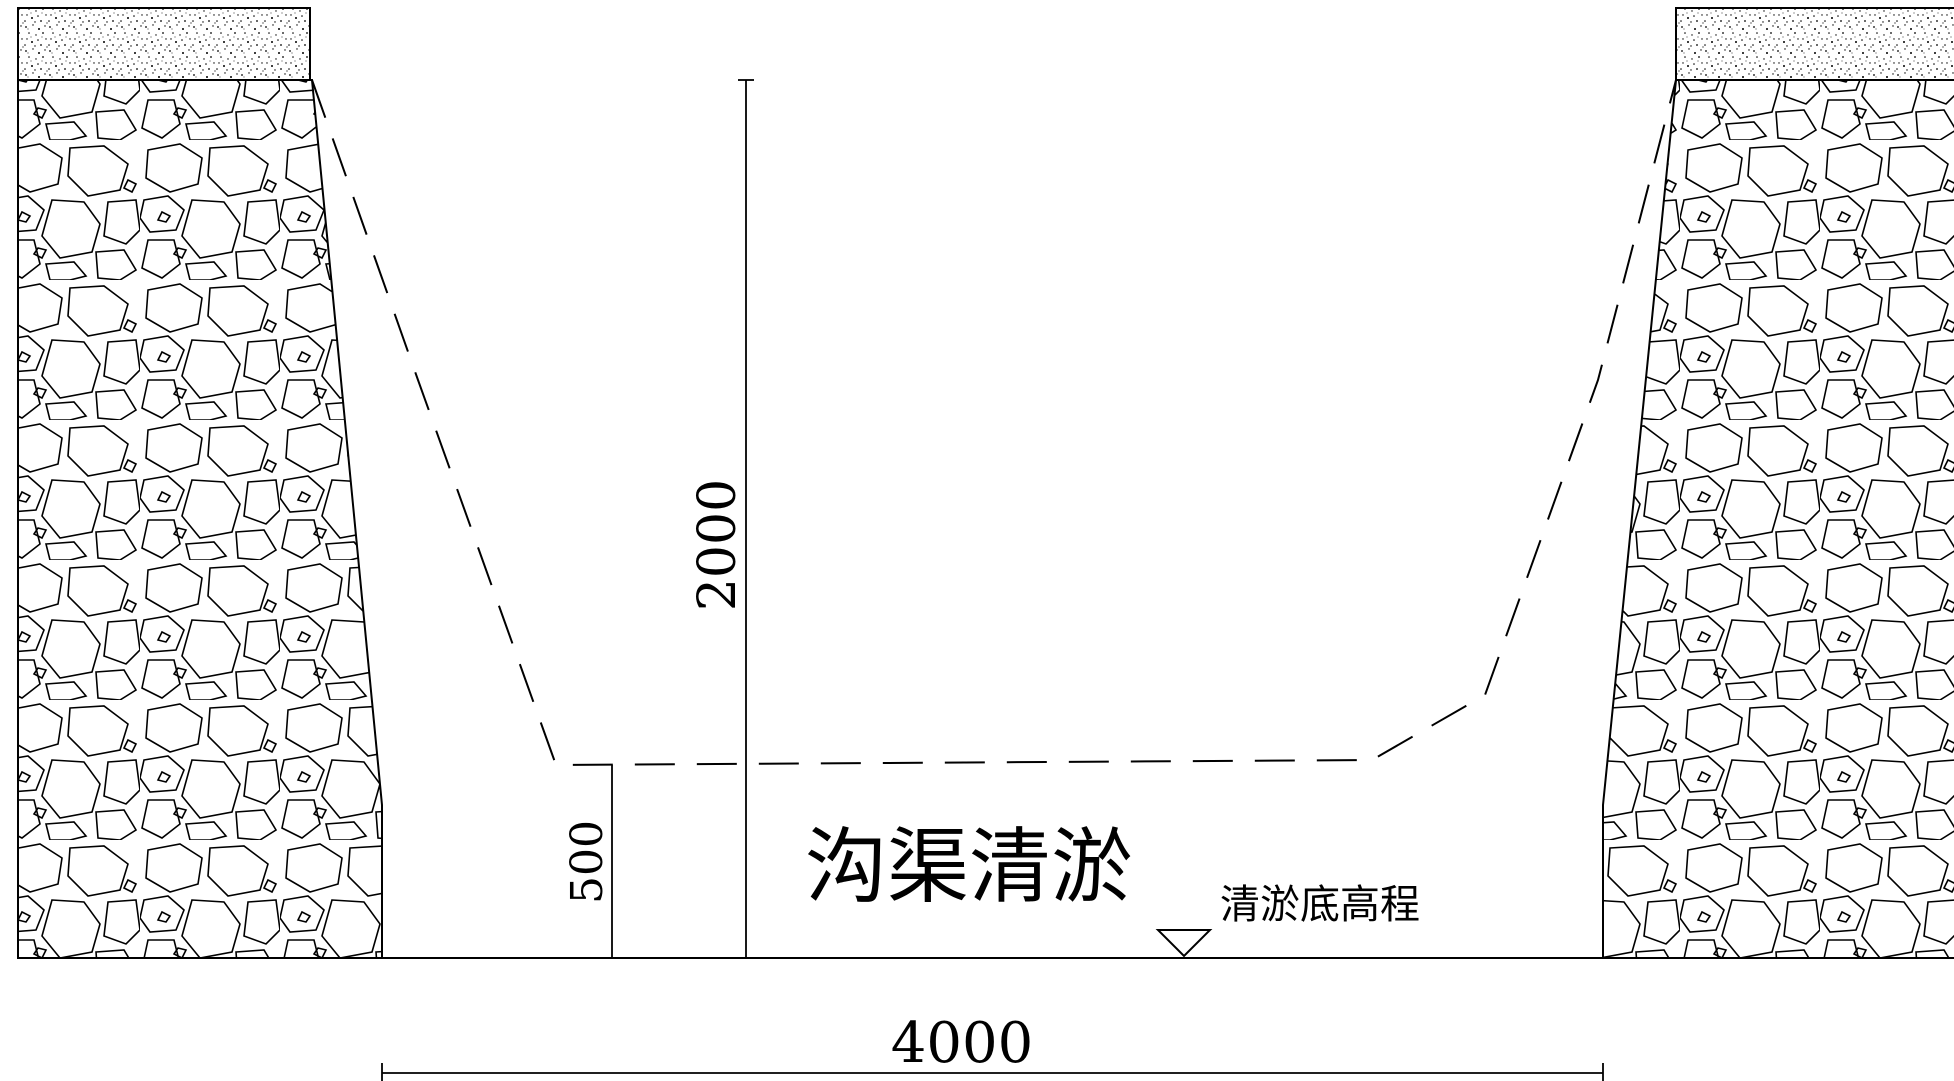 This screenshot has height=1081, width=1954. I want to click on dimension-500-label: 500, so click(587, 862).